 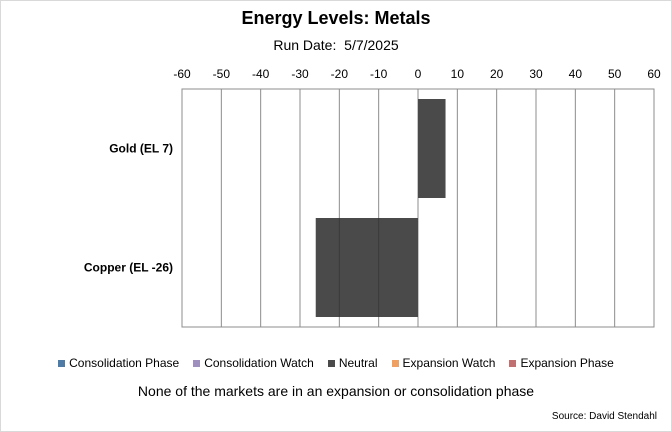 I want to click on chart-title: Energy Levels: Metals, so click(x=336, y=18).